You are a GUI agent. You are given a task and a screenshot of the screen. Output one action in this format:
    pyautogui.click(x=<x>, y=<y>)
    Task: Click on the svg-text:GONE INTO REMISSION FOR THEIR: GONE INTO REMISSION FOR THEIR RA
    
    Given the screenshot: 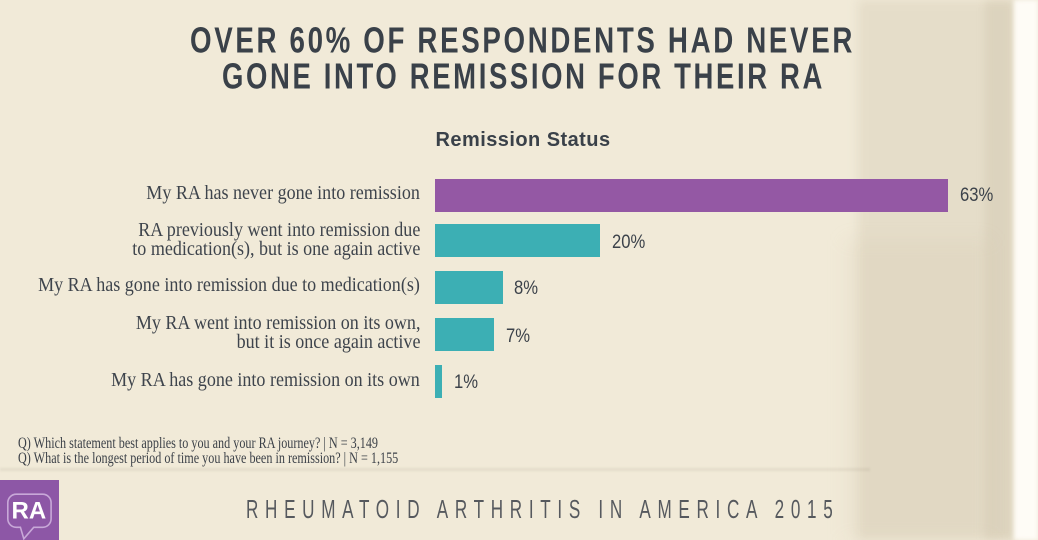 What is the action you would take?
    pyautogui.click(x=523, y=76)
    